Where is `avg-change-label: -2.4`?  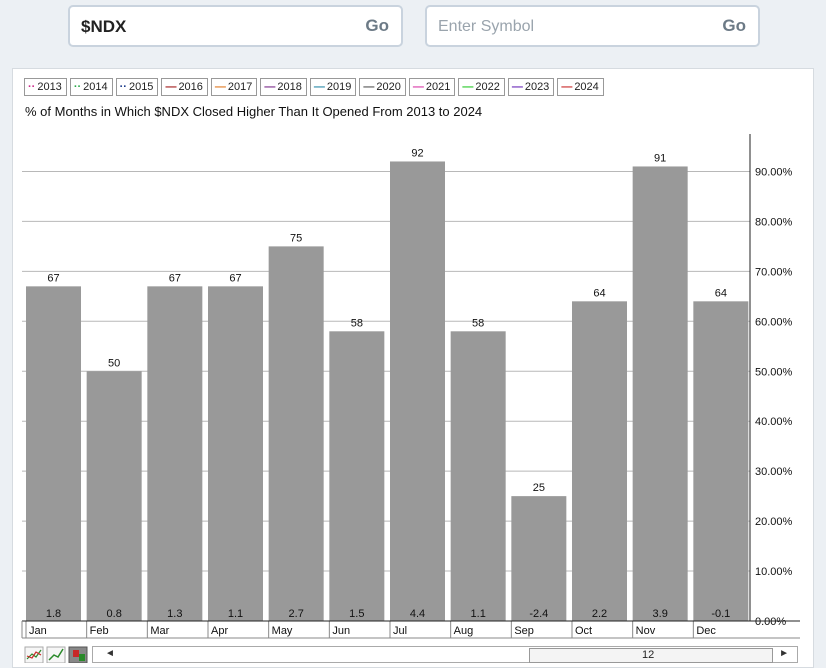
avg-change-label: -2.4 is located at coordinates (538, 614).